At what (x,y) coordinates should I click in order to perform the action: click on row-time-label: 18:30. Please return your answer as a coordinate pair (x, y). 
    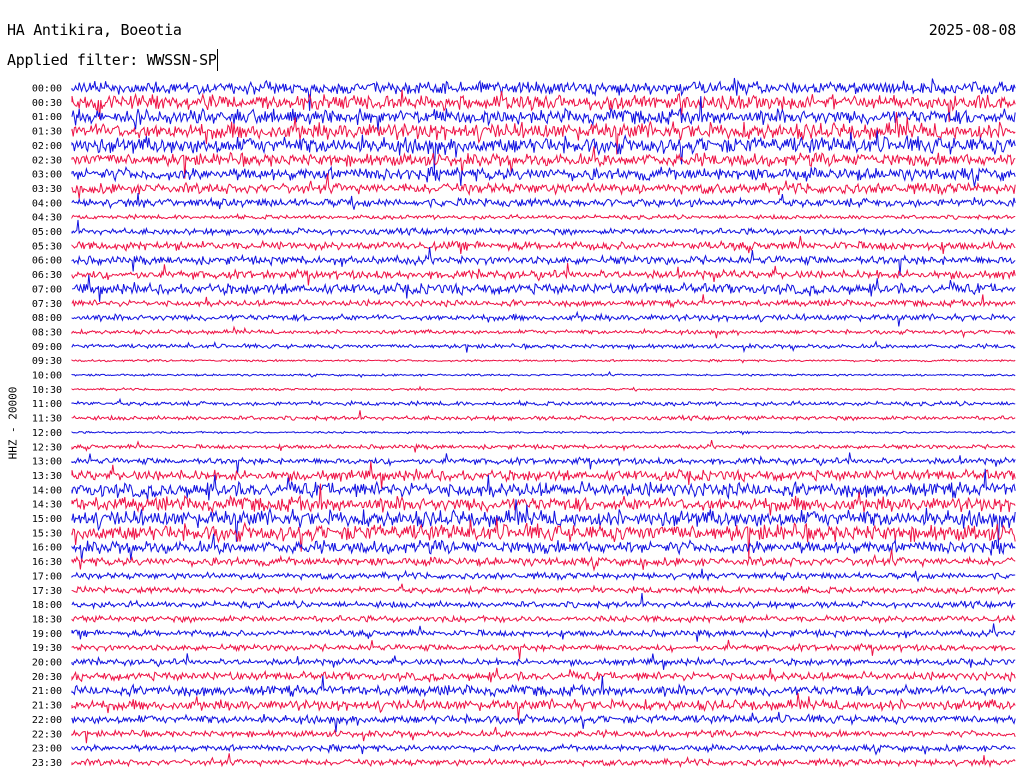
    Looking at the image, I should click on (47, 619).